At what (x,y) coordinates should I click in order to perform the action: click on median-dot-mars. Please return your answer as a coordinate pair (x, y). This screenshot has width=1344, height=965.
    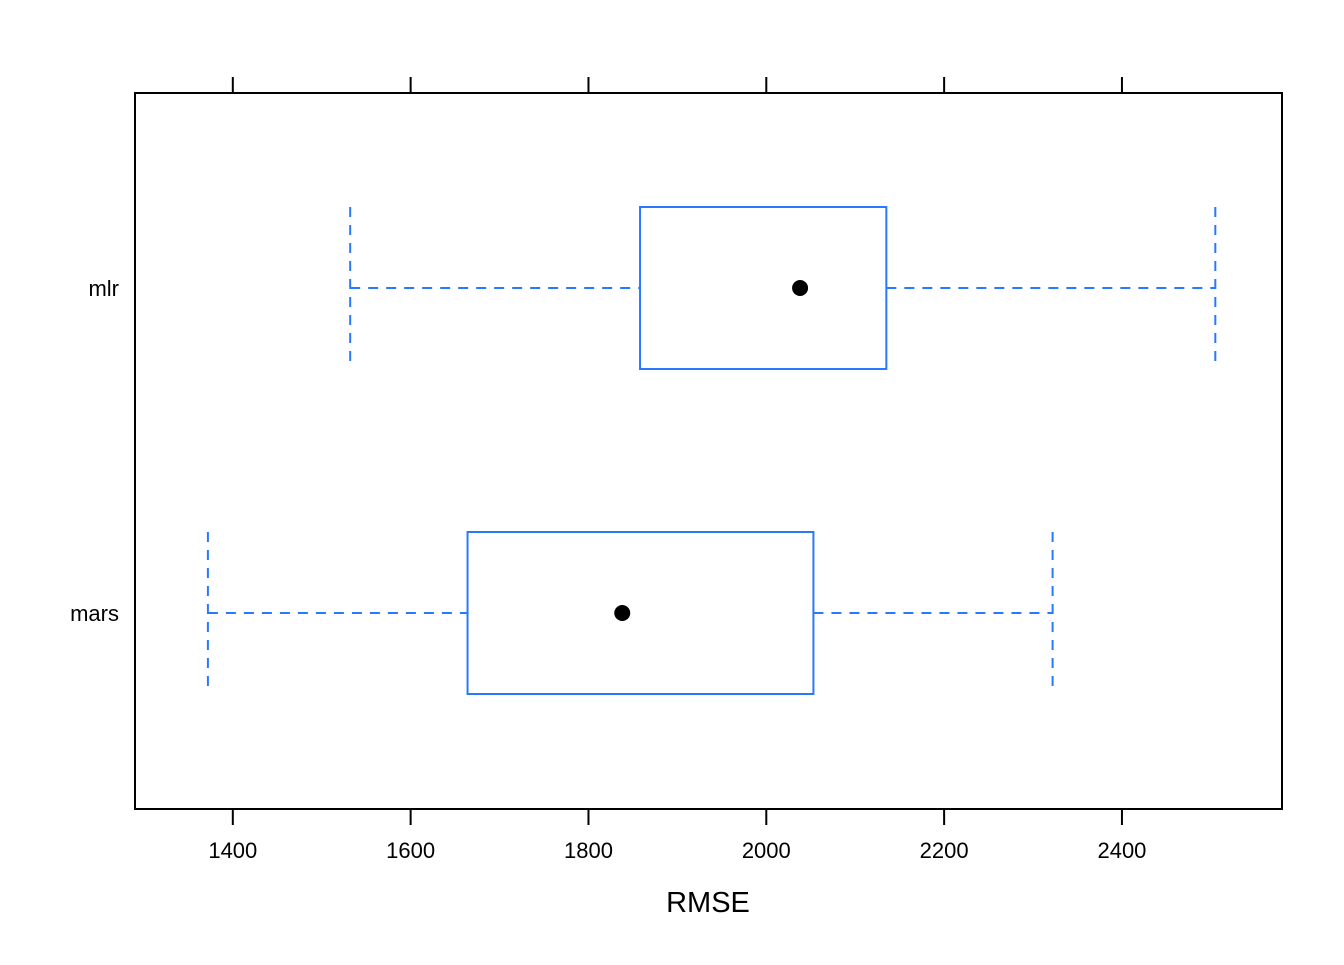
    Looking at the image, I should click on (622, 613).